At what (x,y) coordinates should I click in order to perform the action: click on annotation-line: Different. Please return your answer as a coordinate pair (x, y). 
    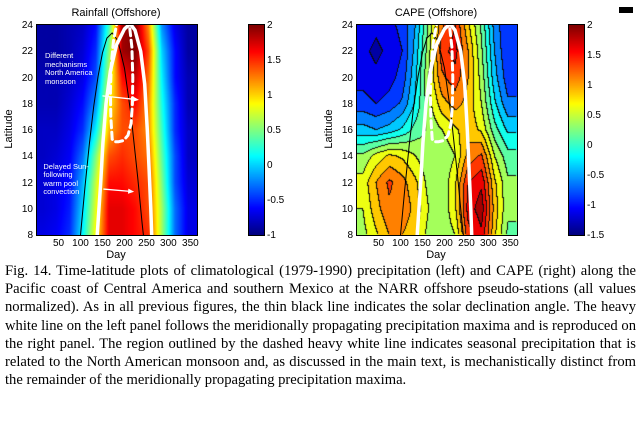
    Looking at the image, I should click on (59, 56).